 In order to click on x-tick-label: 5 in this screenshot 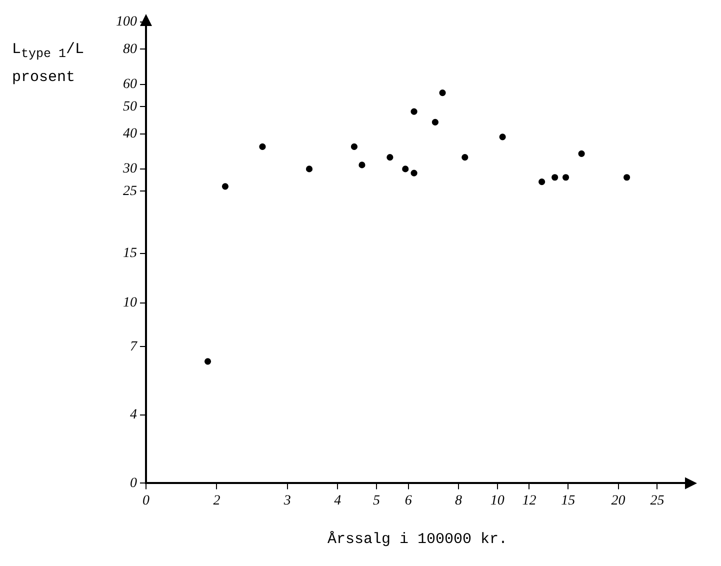, I will do `click(376, 500)`.